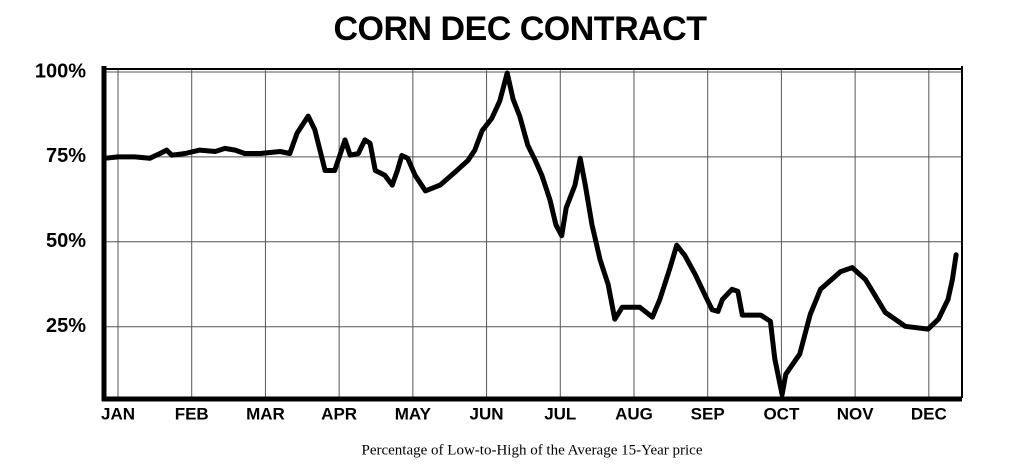  What do you see at coordinates (118, 413) in the screenshot?
I see `x-tick-label: JAN` at bounding box center [118, 413].